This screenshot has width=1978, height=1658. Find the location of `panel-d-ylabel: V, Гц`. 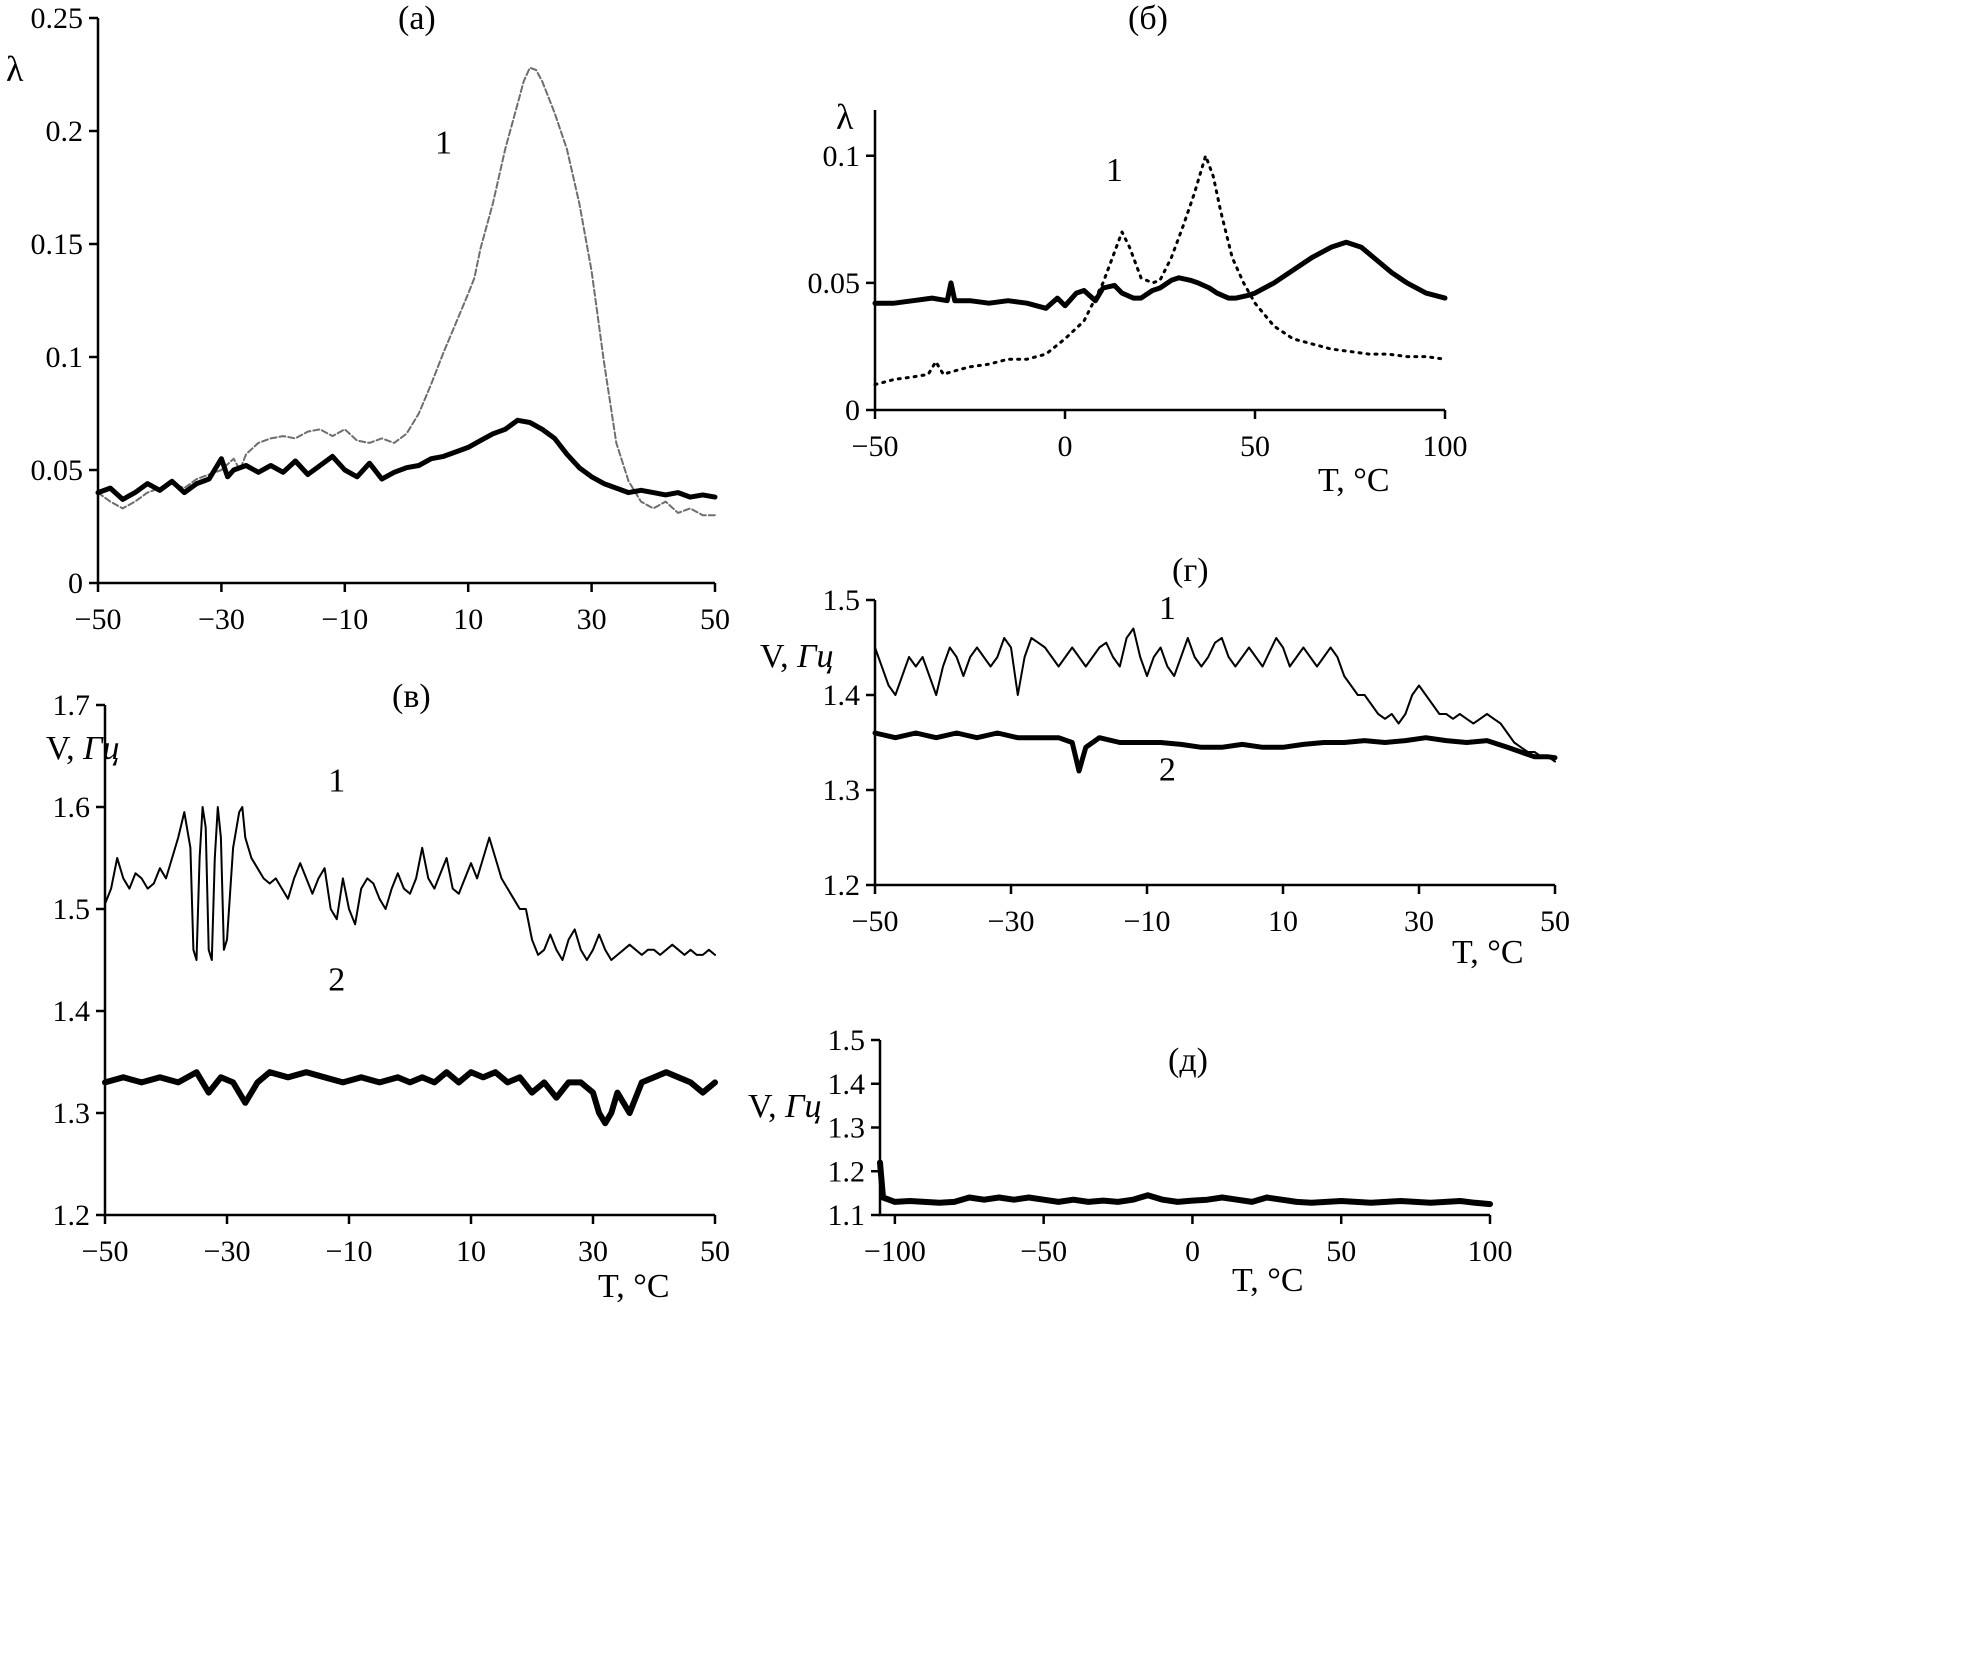

panel-d-ylabel: V, Гц is located at coordinates (785, 1107).